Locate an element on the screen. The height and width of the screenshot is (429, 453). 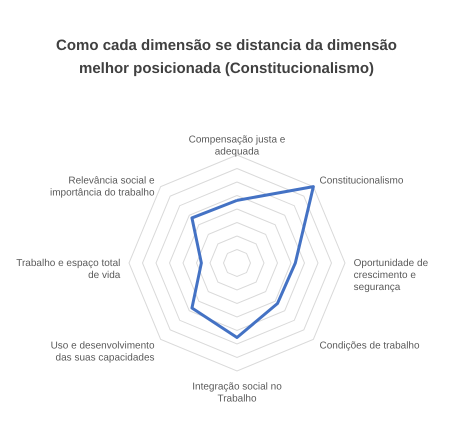
spoke-label: Oportunidade de crescimento e segurança is located at coordinates (391, 275).